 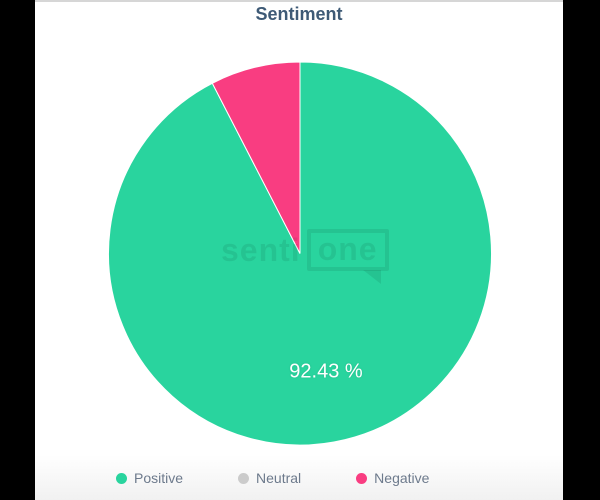 I want to click on positive-legend-dot-icon, so click(x=121, y=478).